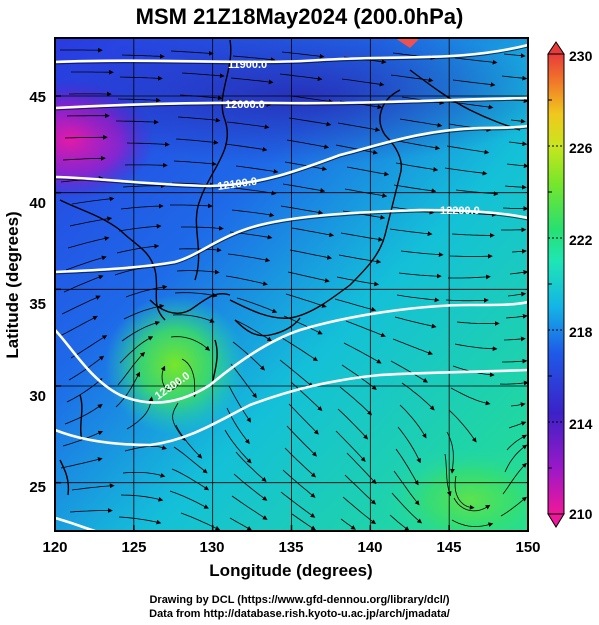 Image resolution: width=599 pixels, height=625 pixels. What do you see at coordinates (37, 487) in the screenshot?
I see `y-tick-25: 25` at bounding box center [37, 487].